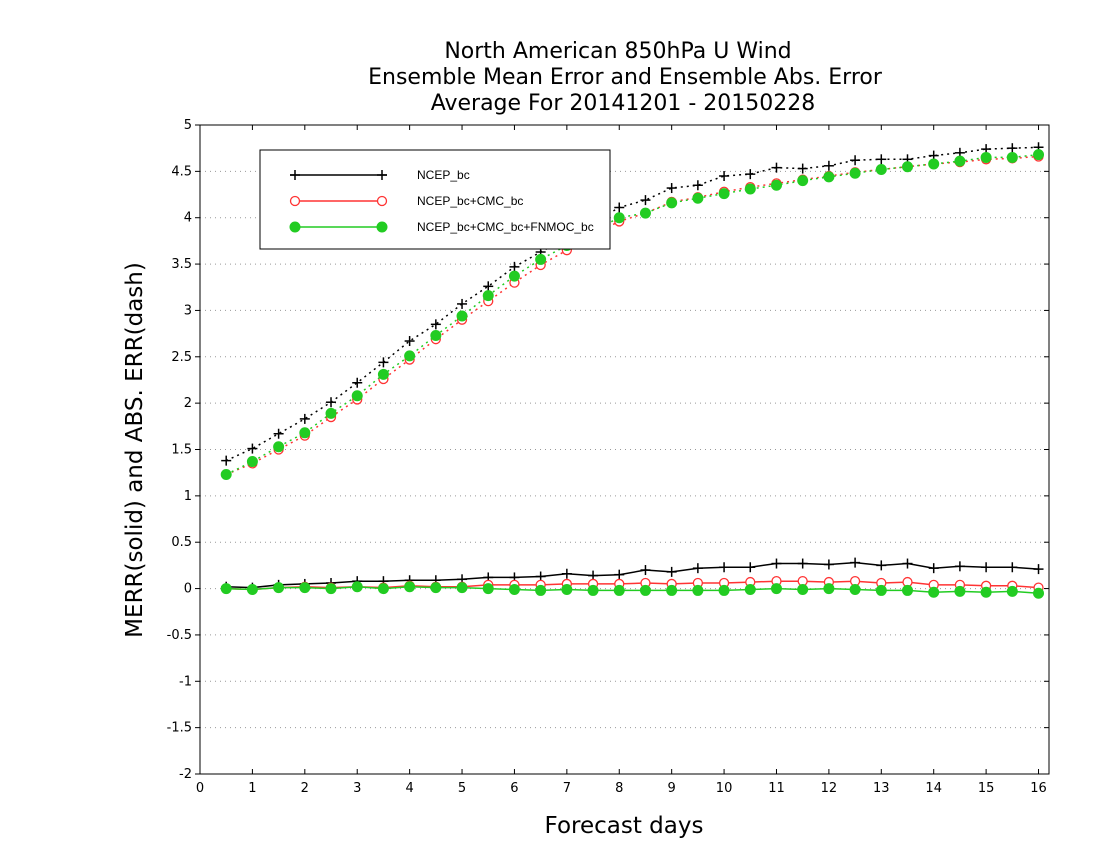 Image resolution: width=1100 pixels, height=850 pixels. What do you see at coordinates (135, 450) in the screenshot?
I see `y-axis-label: MERR(solid) and ABS. ERR(dash)` at bounding box center [135, 450].